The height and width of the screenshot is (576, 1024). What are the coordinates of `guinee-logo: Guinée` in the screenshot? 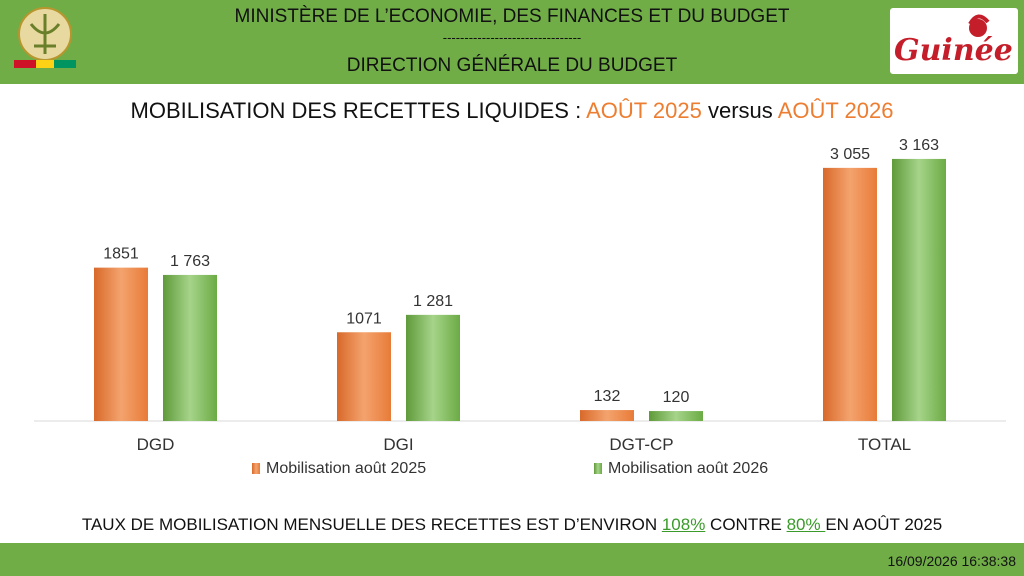 It's located at (954, 41).